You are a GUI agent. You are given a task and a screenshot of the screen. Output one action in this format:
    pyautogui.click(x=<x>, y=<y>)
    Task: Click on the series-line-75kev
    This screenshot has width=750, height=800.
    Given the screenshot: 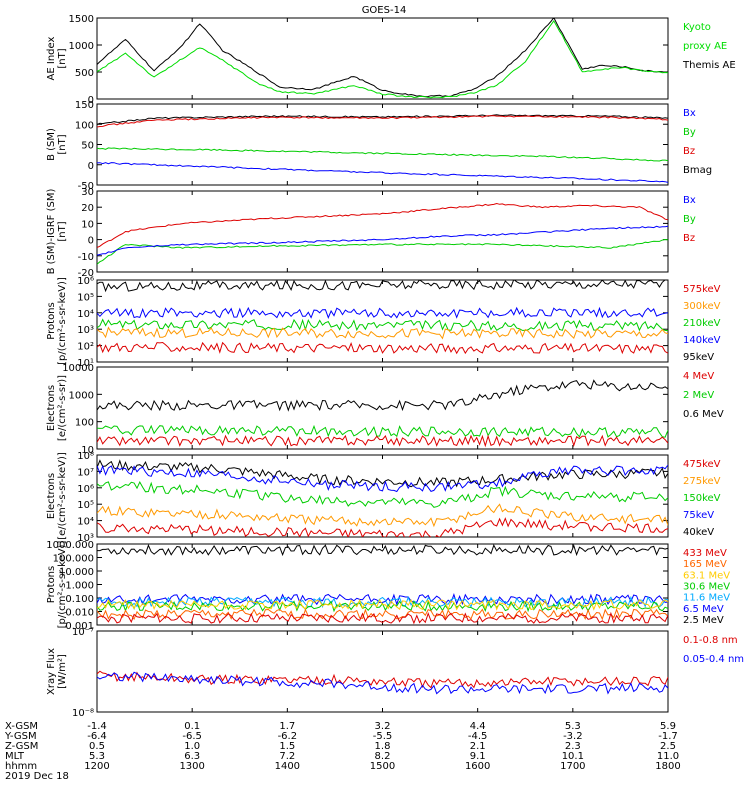 What is the action you would take?
    pyautogui.click(x=382, y=478)
    